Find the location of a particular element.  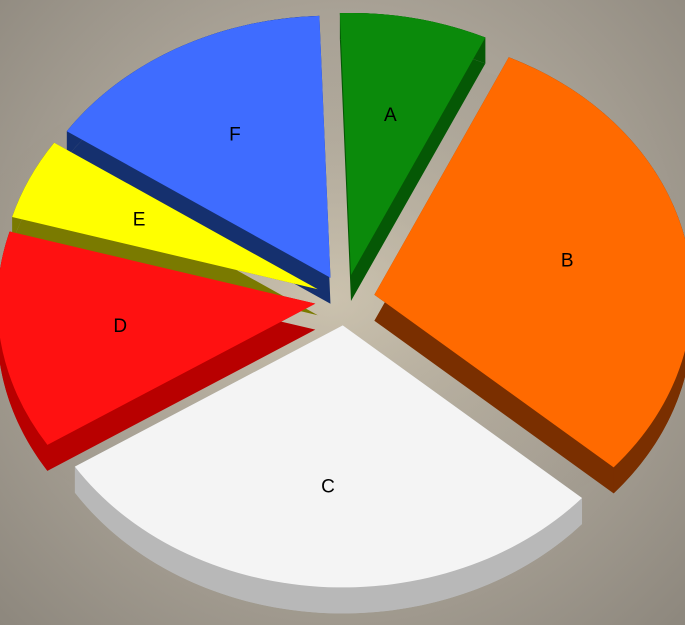

slice-e is located at coordinates (165, 216).